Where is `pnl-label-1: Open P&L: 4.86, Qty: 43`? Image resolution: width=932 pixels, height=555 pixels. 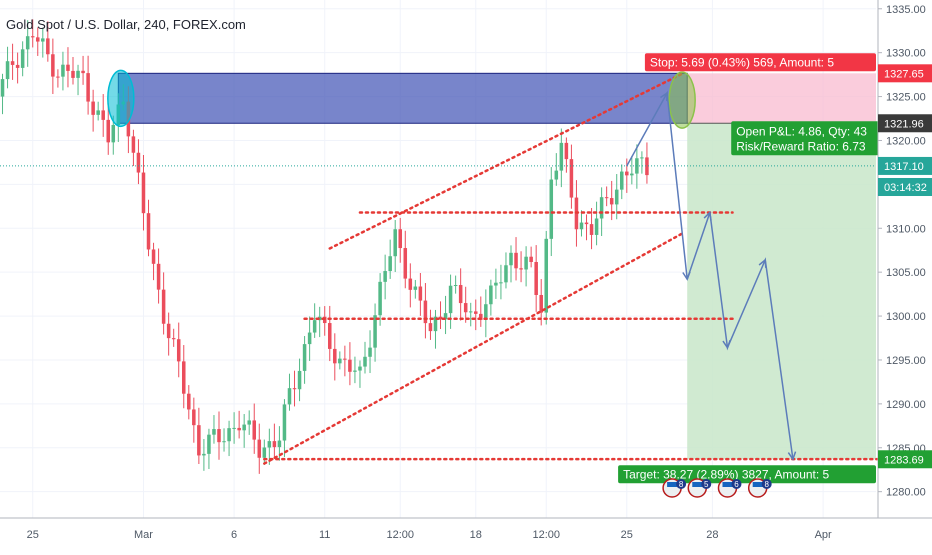 pnl-label-1: Open P&L: 4.86, Qty: 43 is located at coordinates (801, 131).